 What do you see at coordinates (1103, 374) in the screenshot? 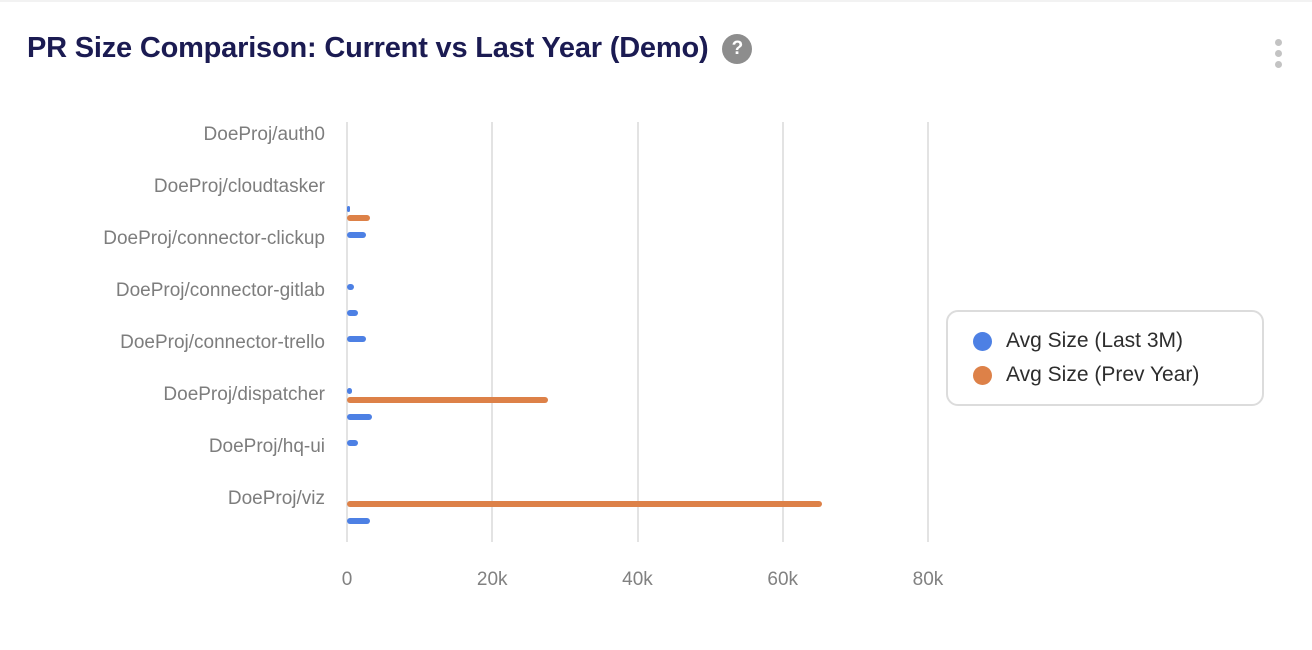
I see `legend-label: Avg Size (Prev Year)` at bounding box center [1103, 374].